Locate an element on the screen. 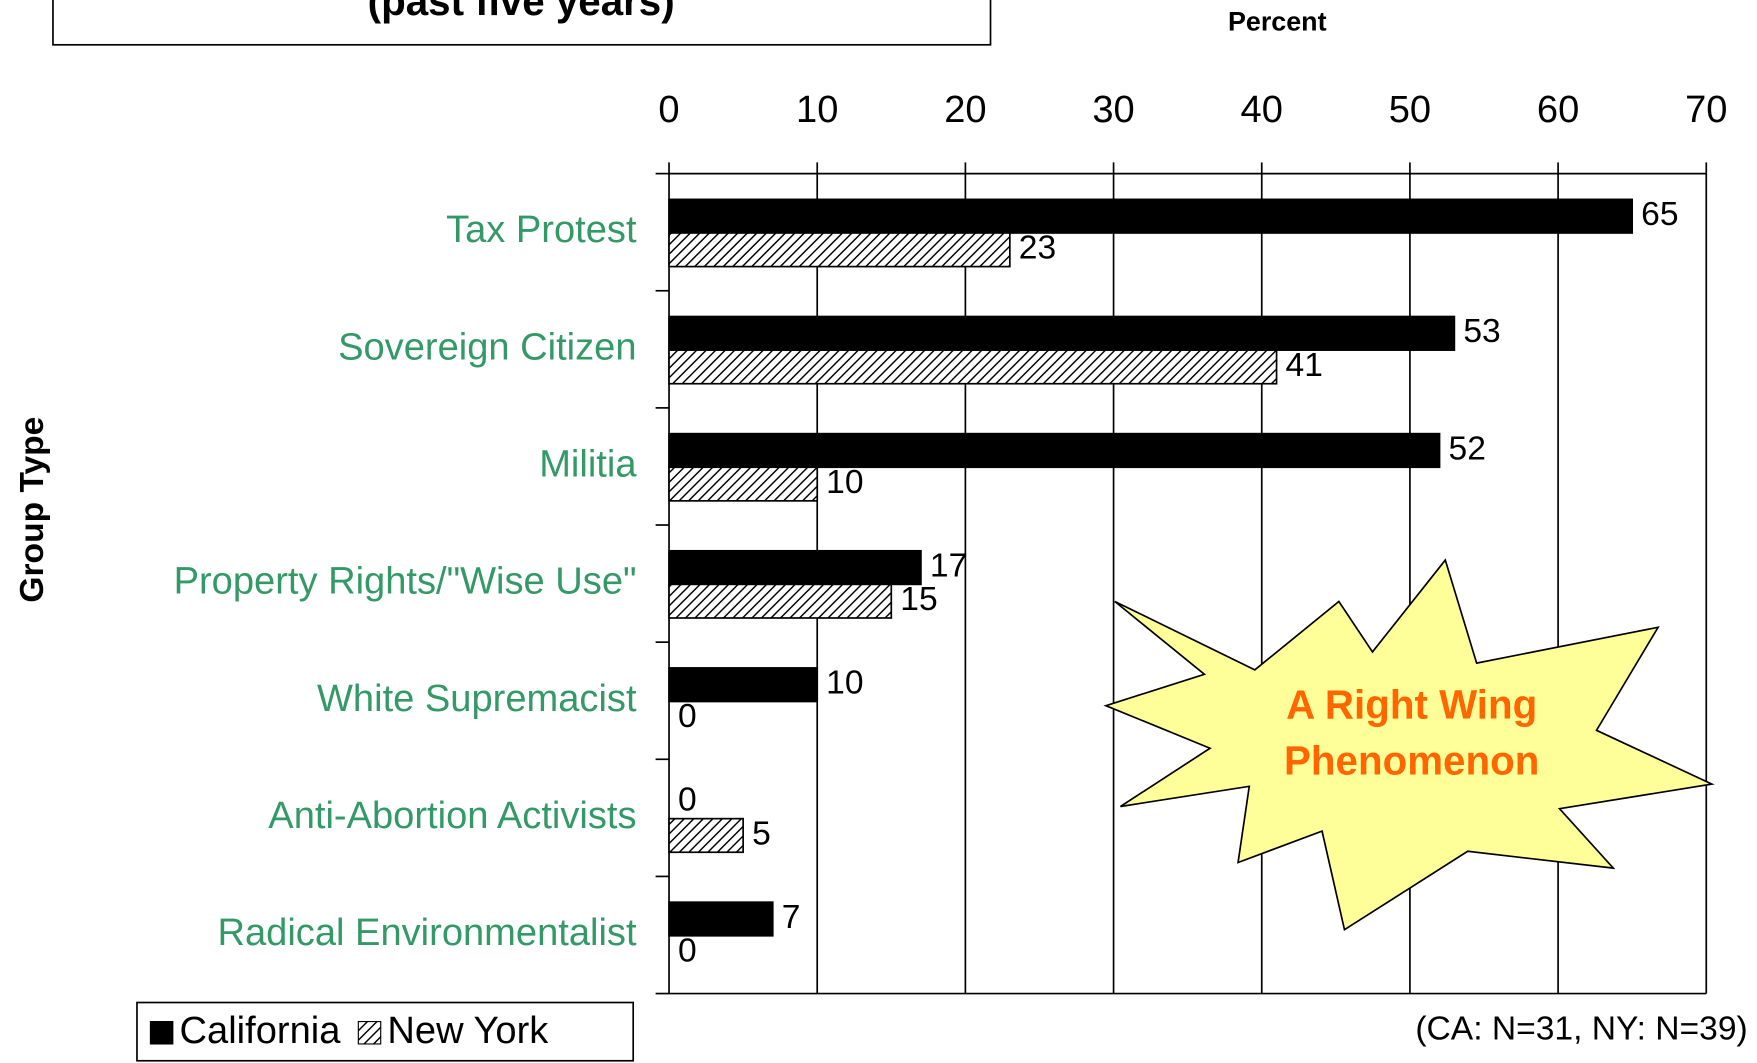  y-tick-label: Sovereign Citizen is located at coordinates (487, 347).